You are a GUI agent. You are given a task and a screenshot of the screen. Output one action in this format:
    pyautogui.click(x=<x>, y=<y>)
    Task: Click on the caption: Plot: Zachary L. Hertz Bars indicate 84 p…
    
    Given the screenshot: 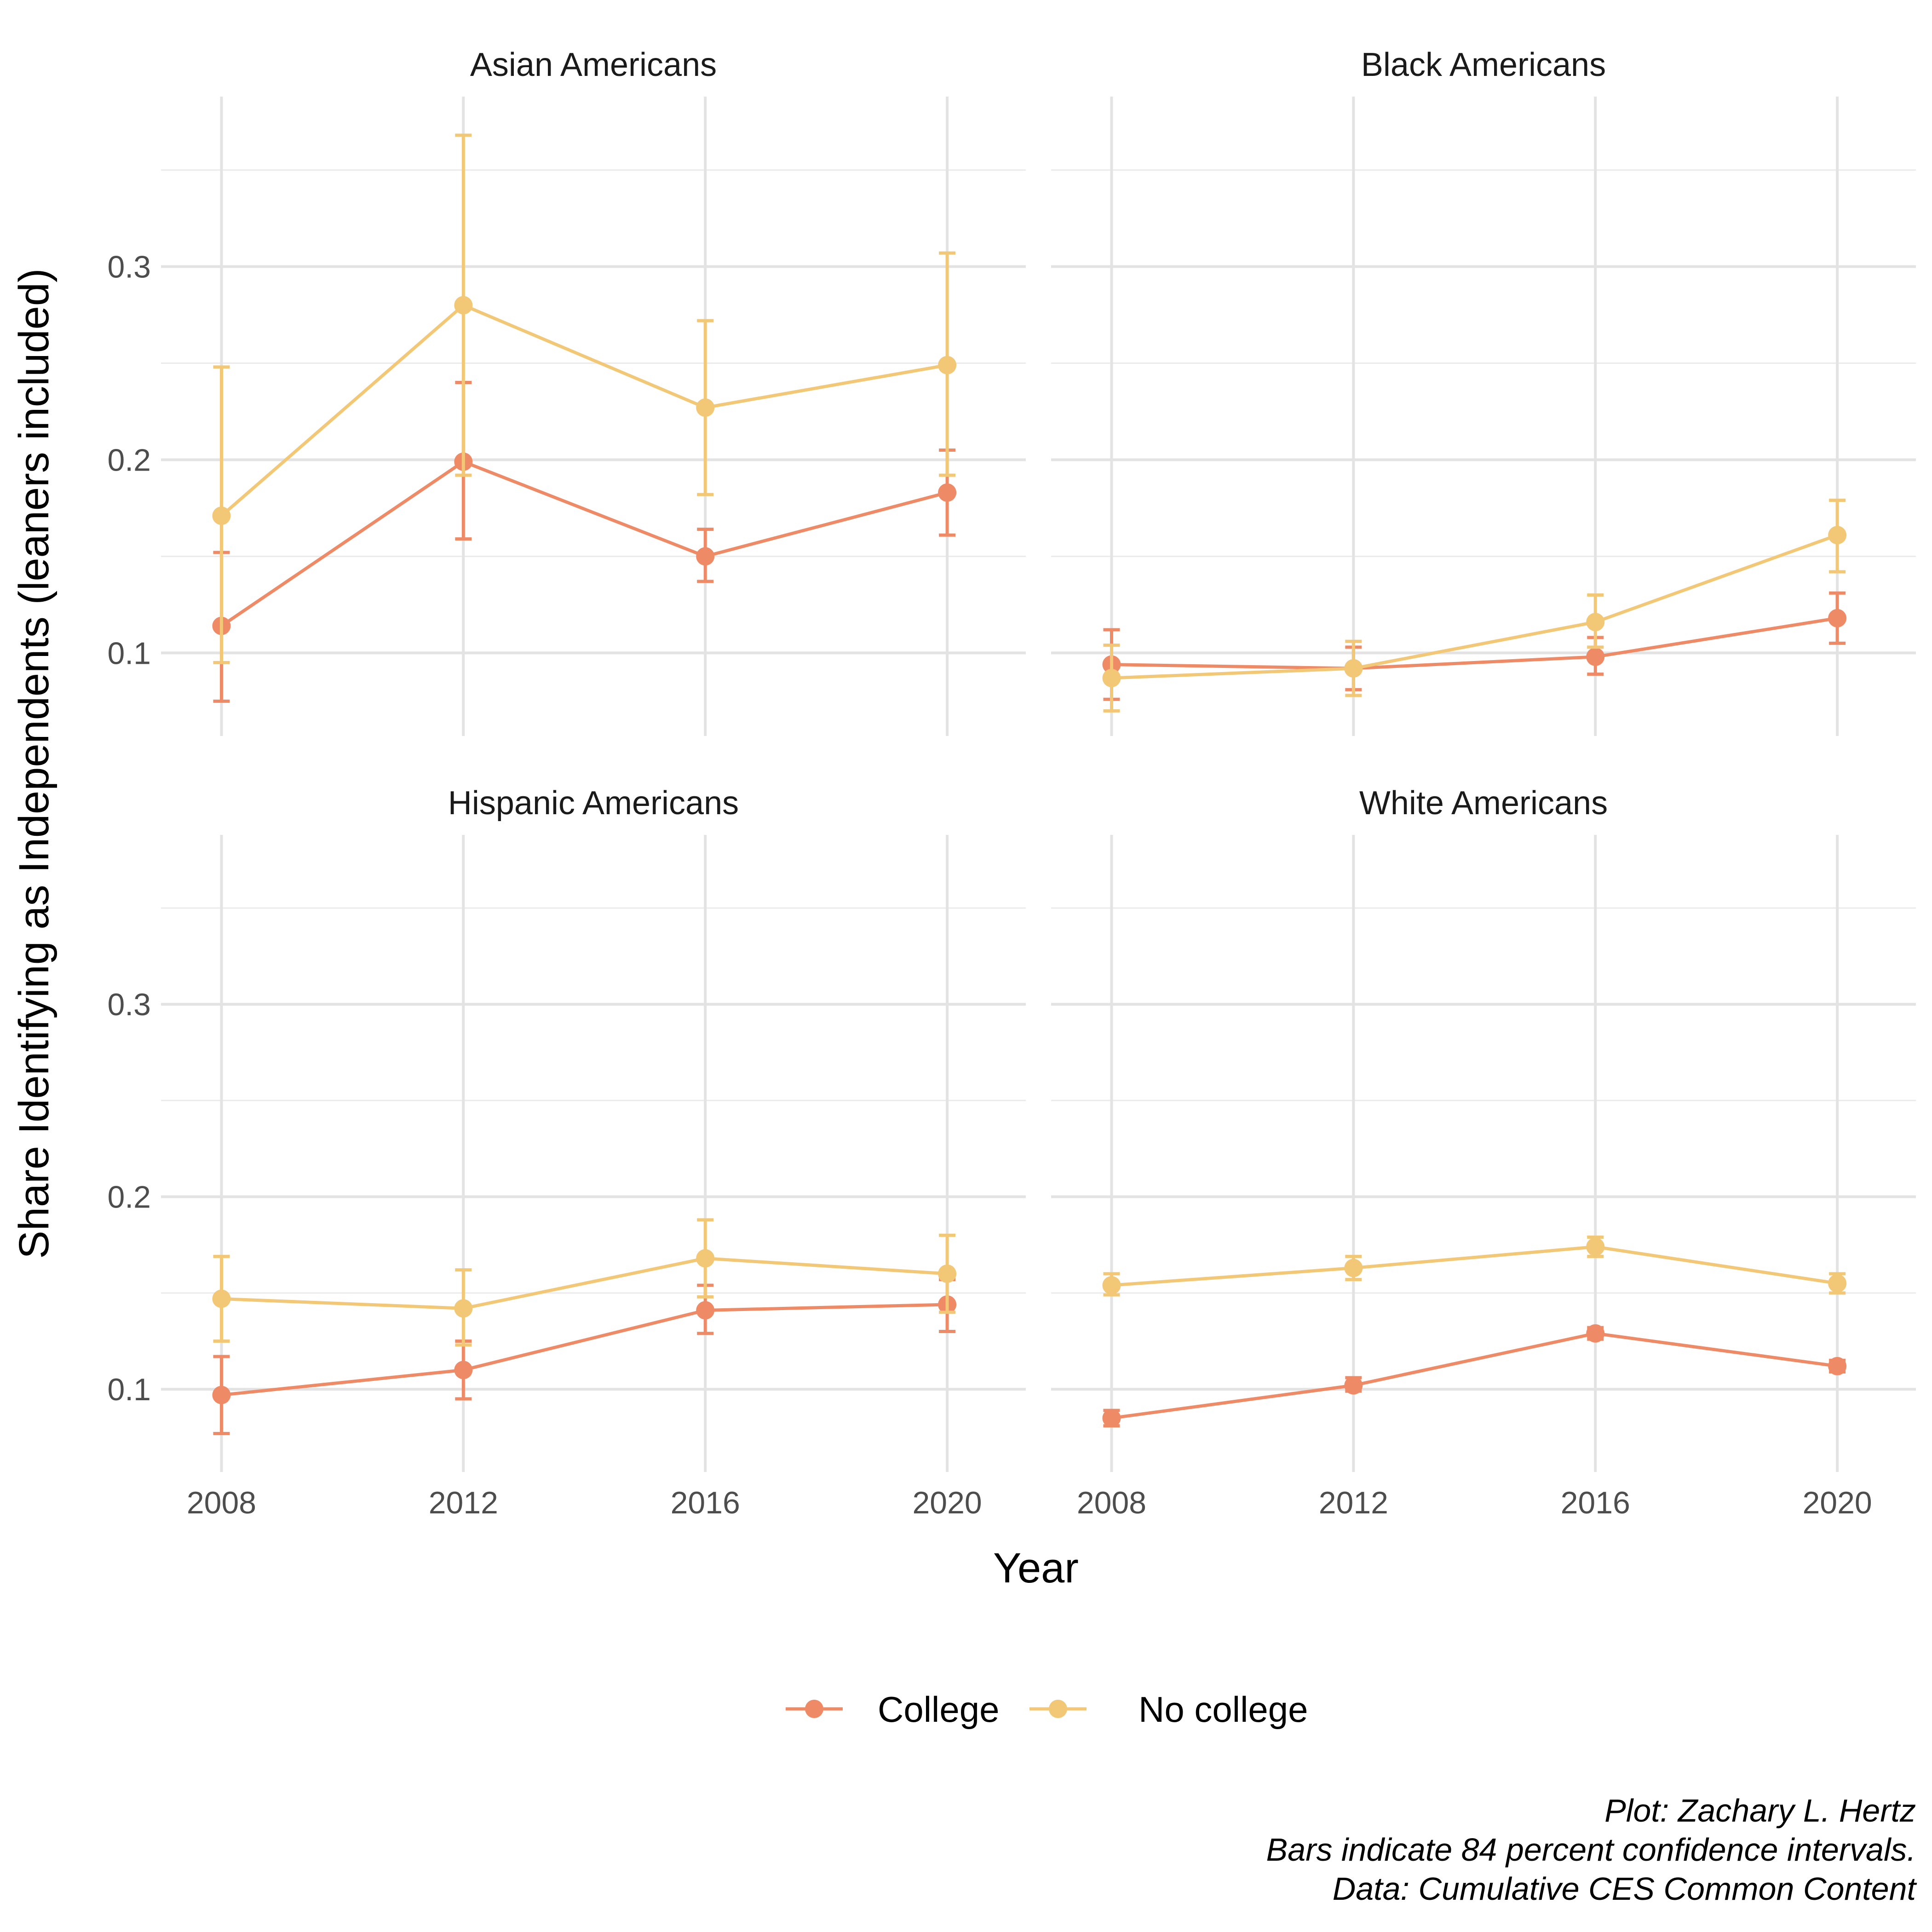 What is the action you would take?
    pyautogui.click(x=1591, y=1850)
    